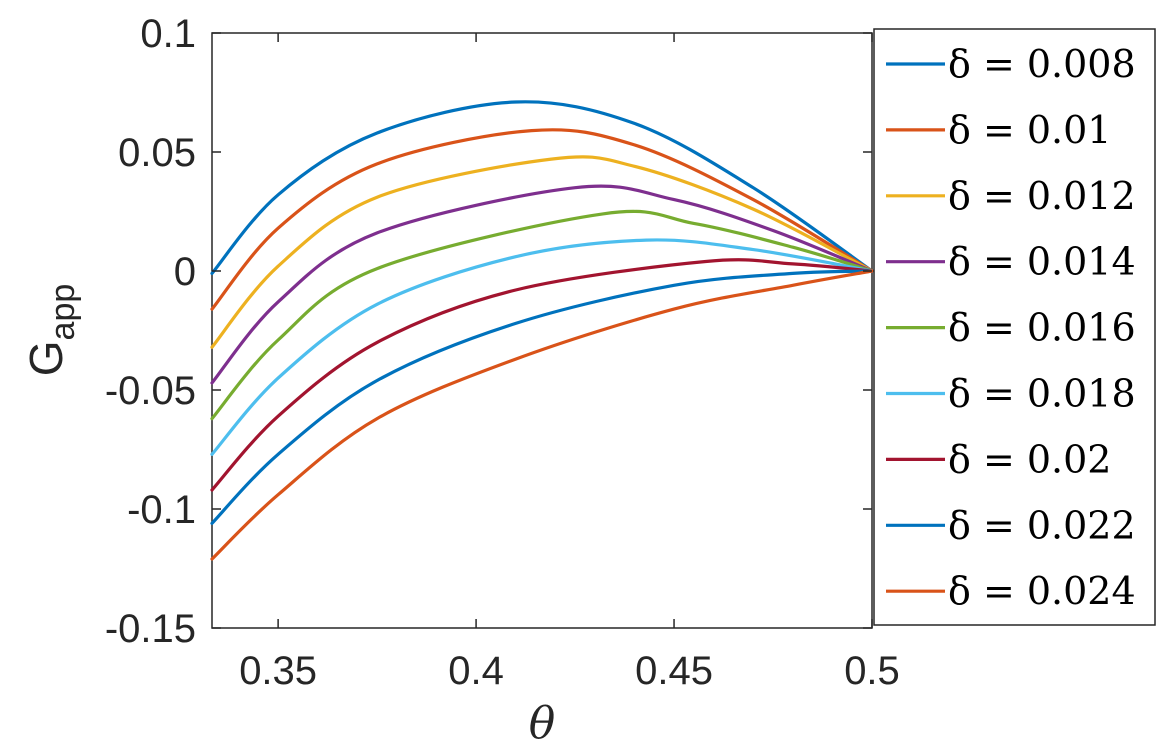 The width and height of the screenshot is (1170, 754). Describe the element at coordinates (476, 671) in the screenshot. I see `x-tick-label: 0.4` at that location.